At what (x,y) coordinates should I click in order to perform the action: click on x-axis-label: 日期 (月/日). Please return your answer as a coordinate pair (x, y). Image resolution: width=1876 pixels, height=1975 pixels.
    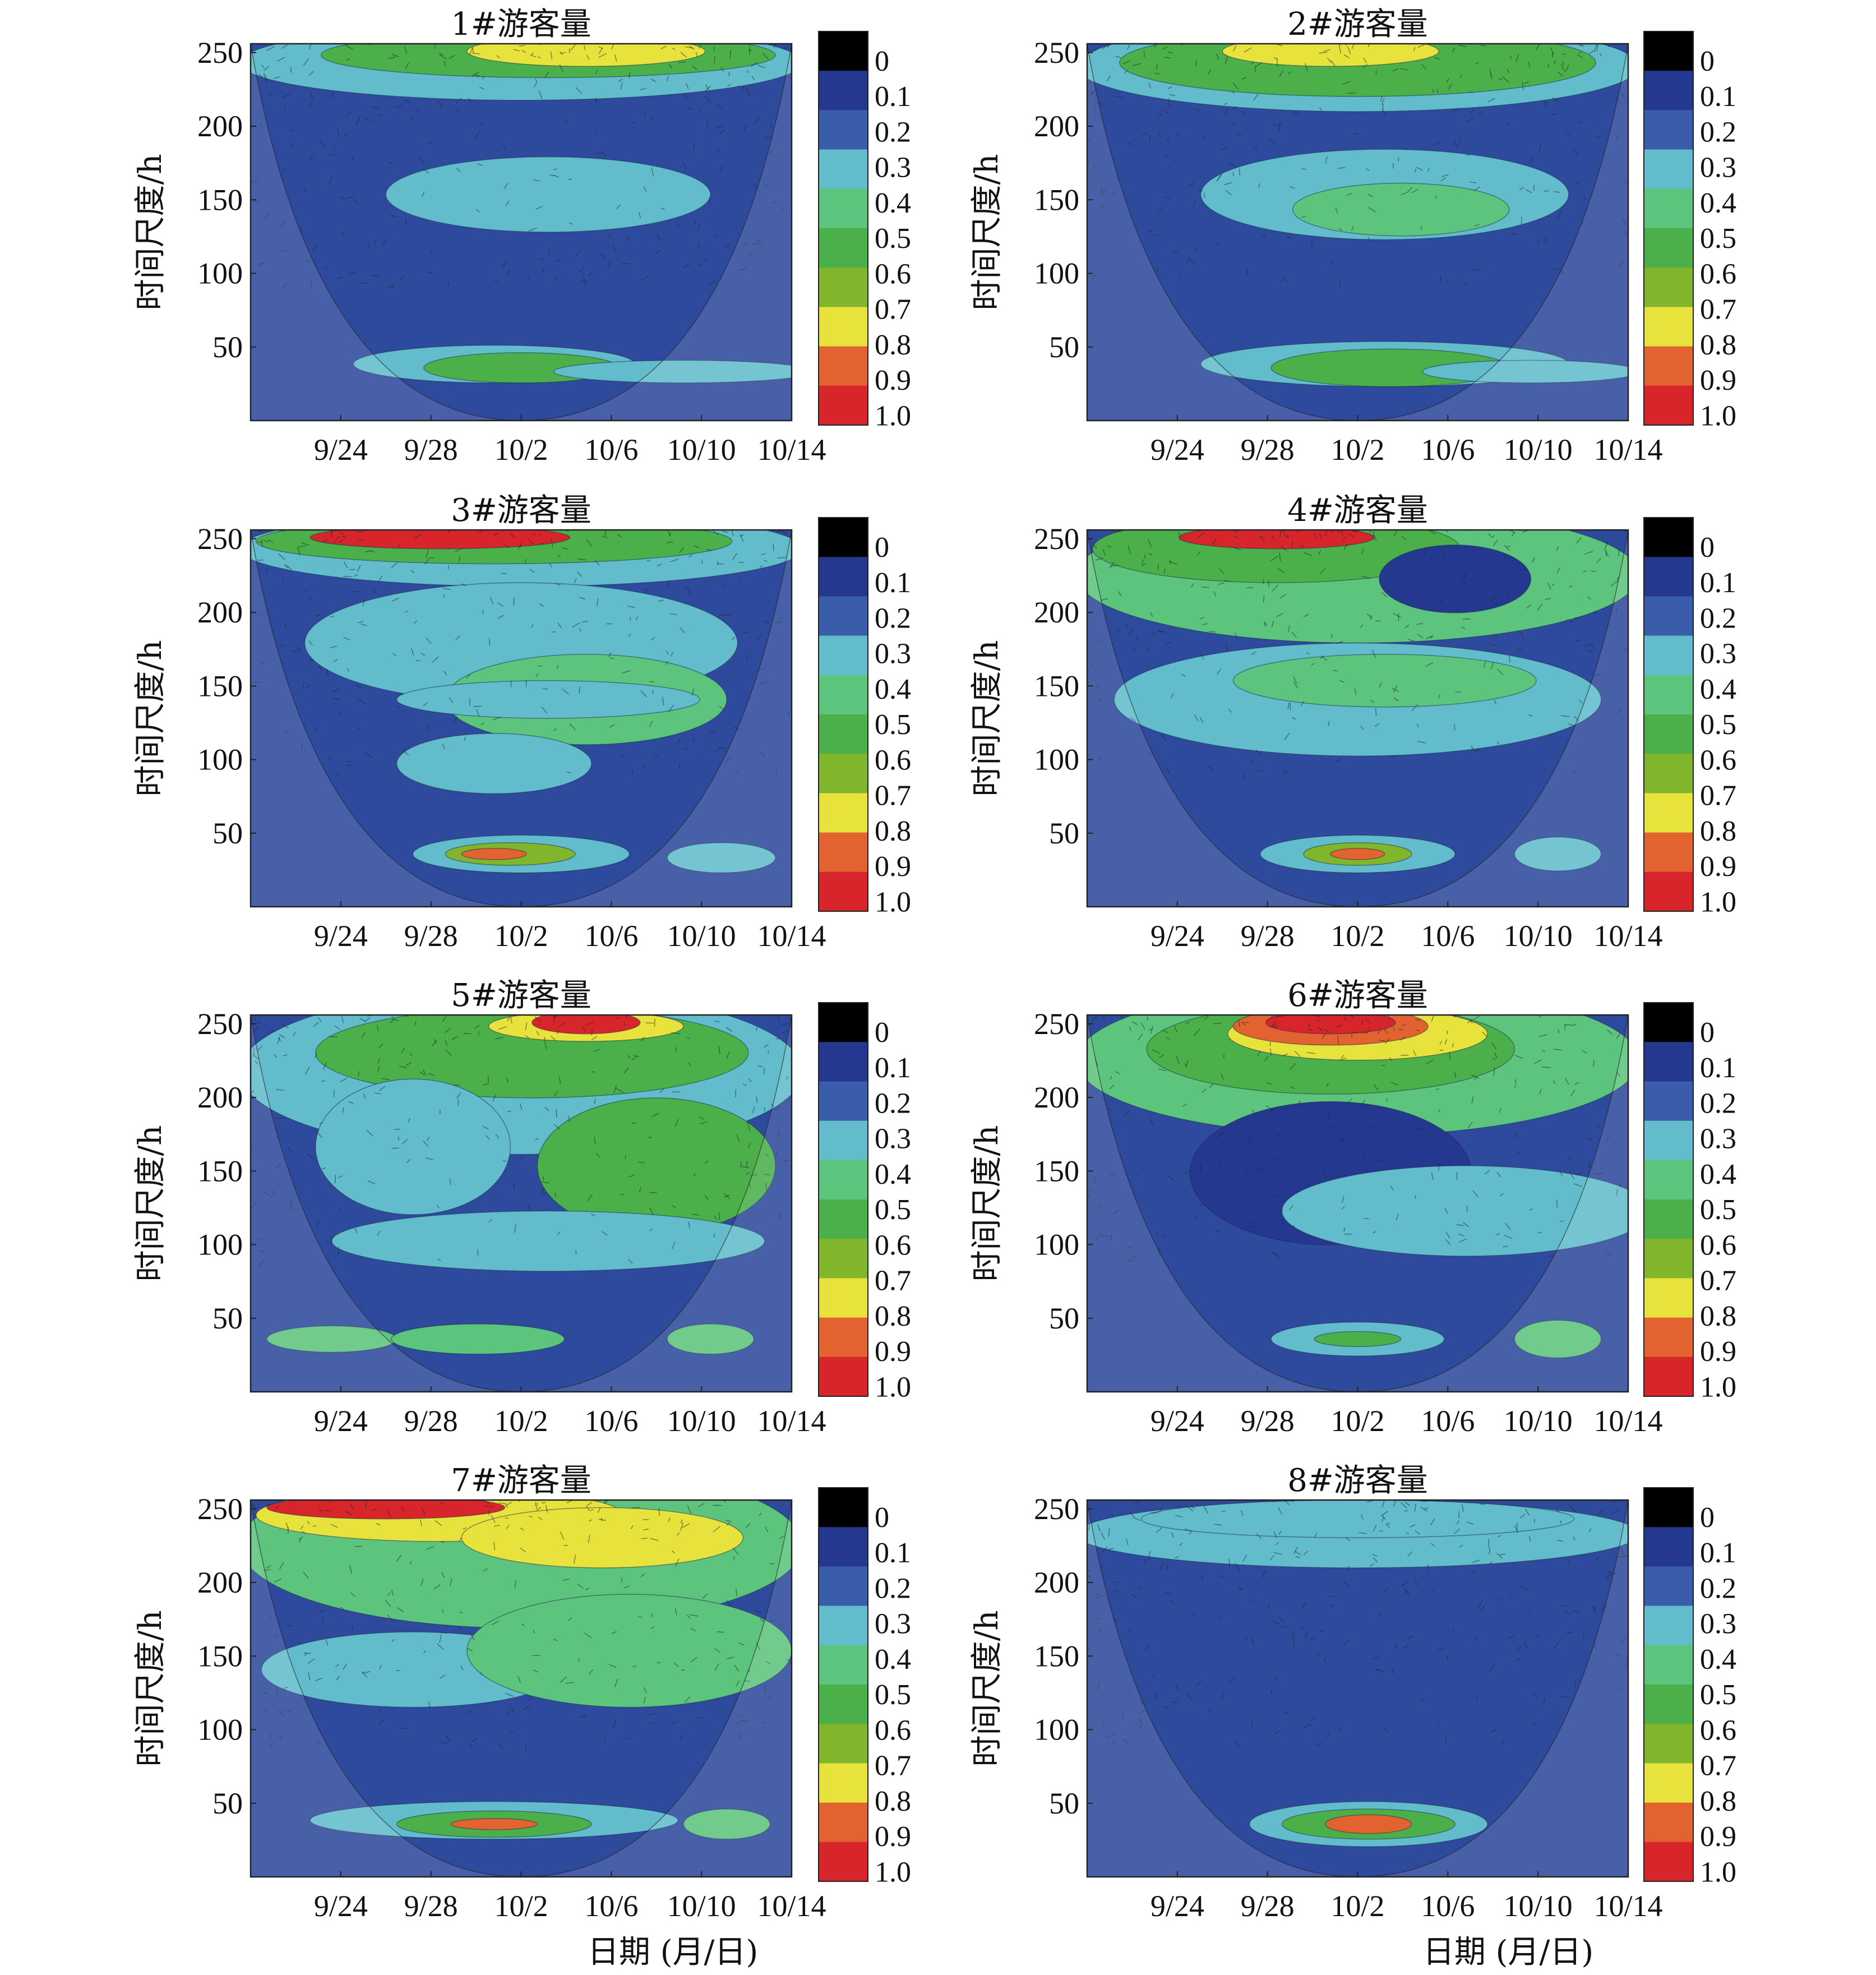
    Looking at the image, I should click on (673, 1953).